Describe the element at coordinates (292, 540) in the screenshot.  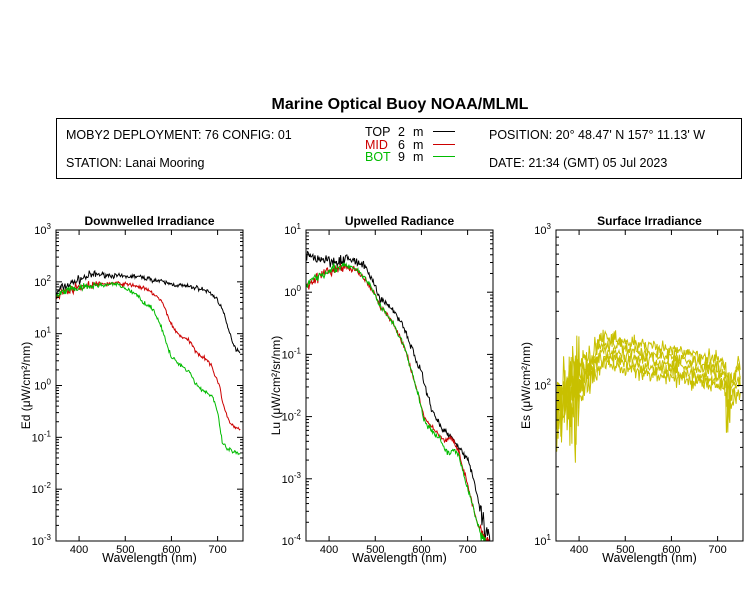
I see `y-tick-label: 10⁻⁴` at that location.